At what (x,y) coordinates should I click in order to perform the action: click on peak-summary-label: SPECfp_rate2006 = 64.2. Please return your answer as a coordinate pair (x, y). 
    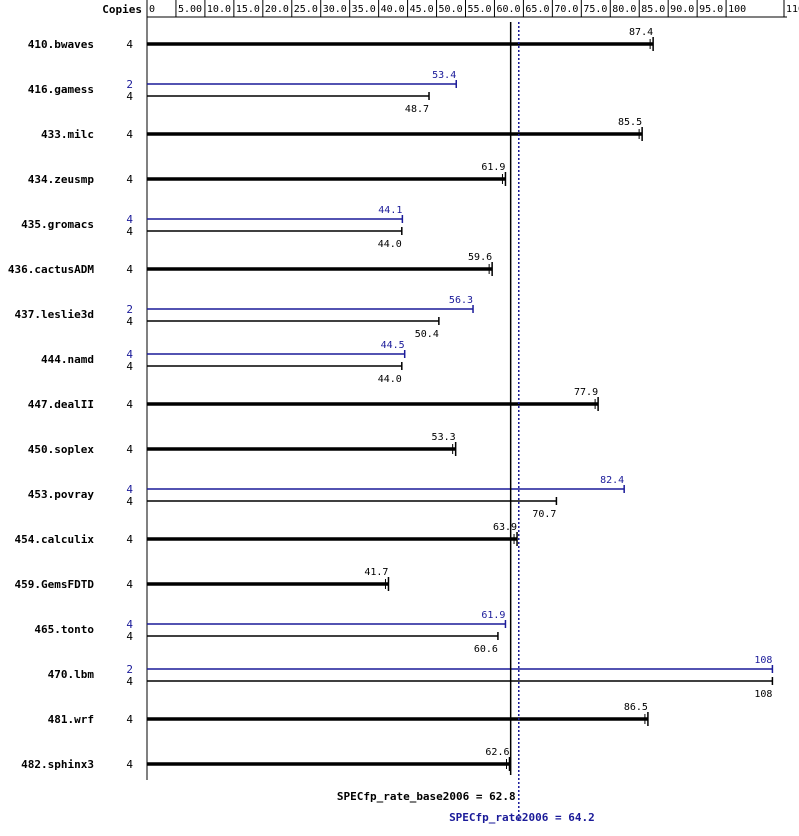
    Looking at the image, I should click on (522, 817).